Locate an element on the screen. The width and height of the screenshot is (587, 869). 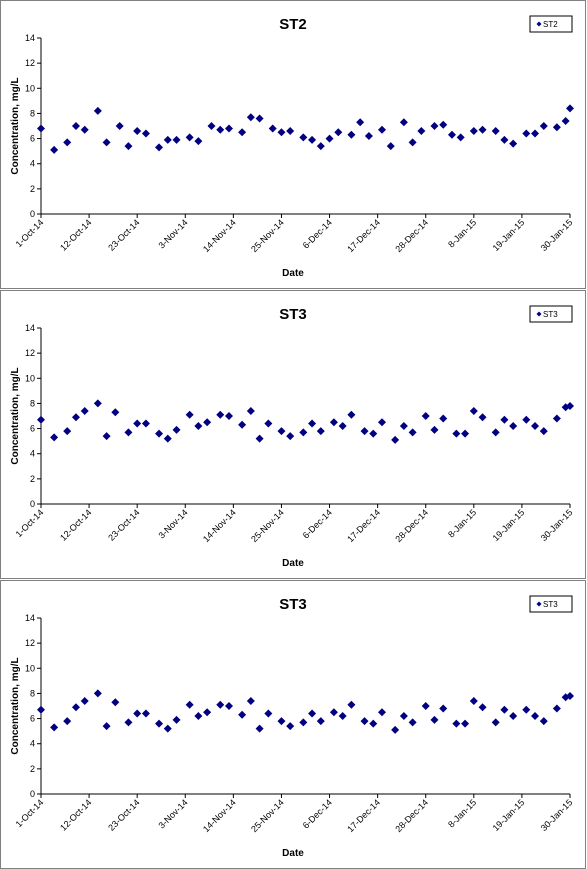
x-tick-label: 3-Nov-14 is located at coordinates (172, 233).